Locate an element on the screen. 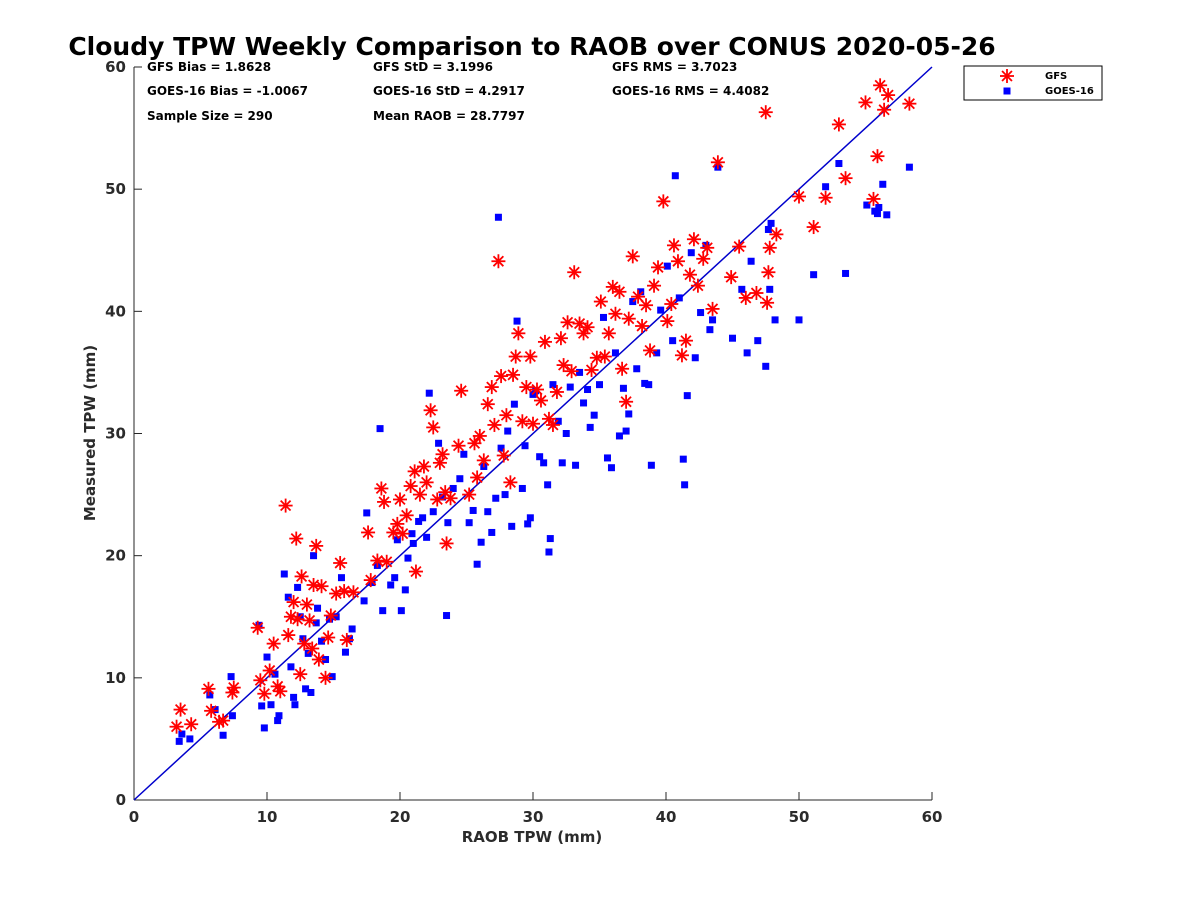 The width and height of the screenshot is (1200, 900). y-axis-label: Measured TPW (mm) is located at coordinates (90, 433).